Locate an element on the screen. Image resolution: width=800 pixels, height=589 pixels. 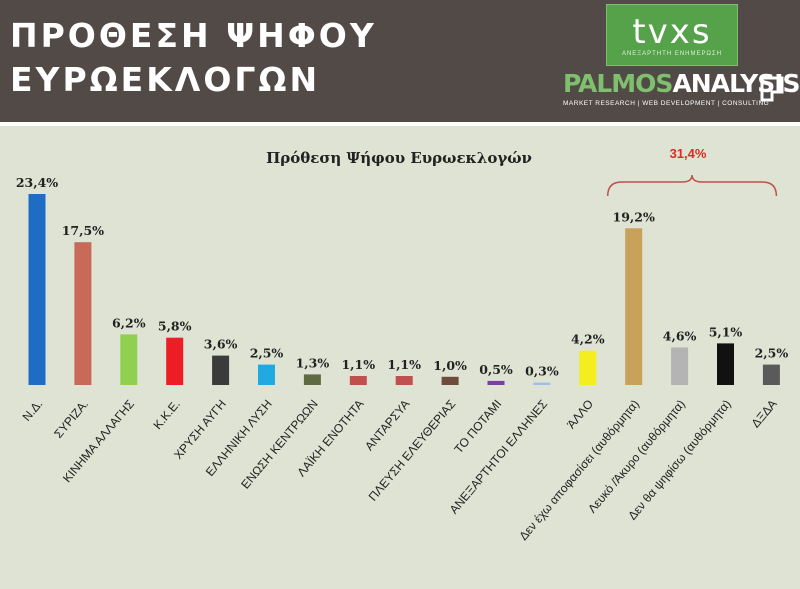
value-label-2: 6,2% is located at coordinates (129, 322).